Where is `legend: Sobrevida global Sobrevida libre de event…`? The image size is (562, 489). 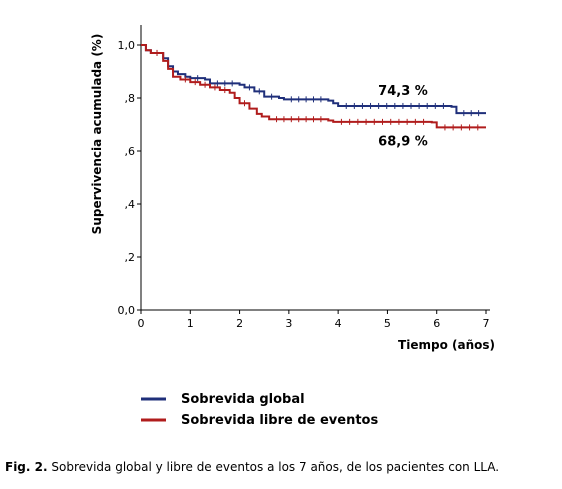
legend: Sobrevida global Sobrevida libre de event… is located at coordinates (259, 410).